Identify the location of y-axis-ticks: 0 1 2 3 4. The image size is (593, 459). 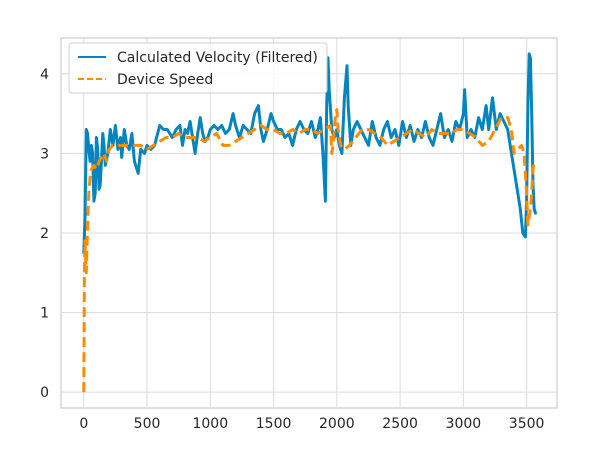
(44, 234).